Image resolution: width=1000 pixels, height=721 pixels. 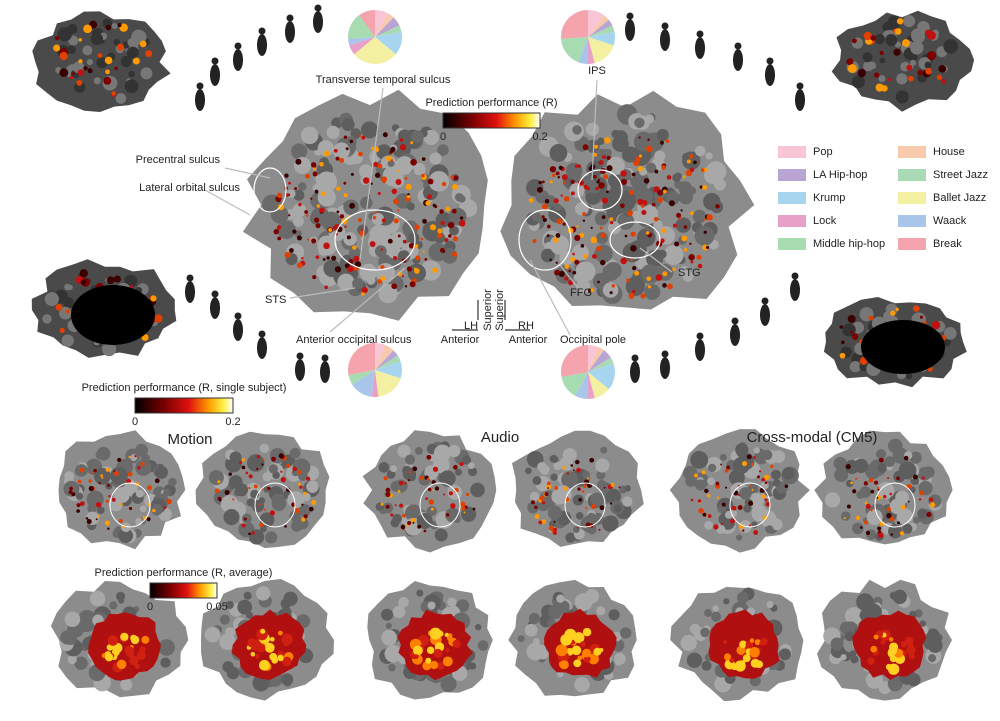 What do you see at coordinates (792, 244) in the screenshot?
I see `legend-swatch` at bounding box center [792, 244].